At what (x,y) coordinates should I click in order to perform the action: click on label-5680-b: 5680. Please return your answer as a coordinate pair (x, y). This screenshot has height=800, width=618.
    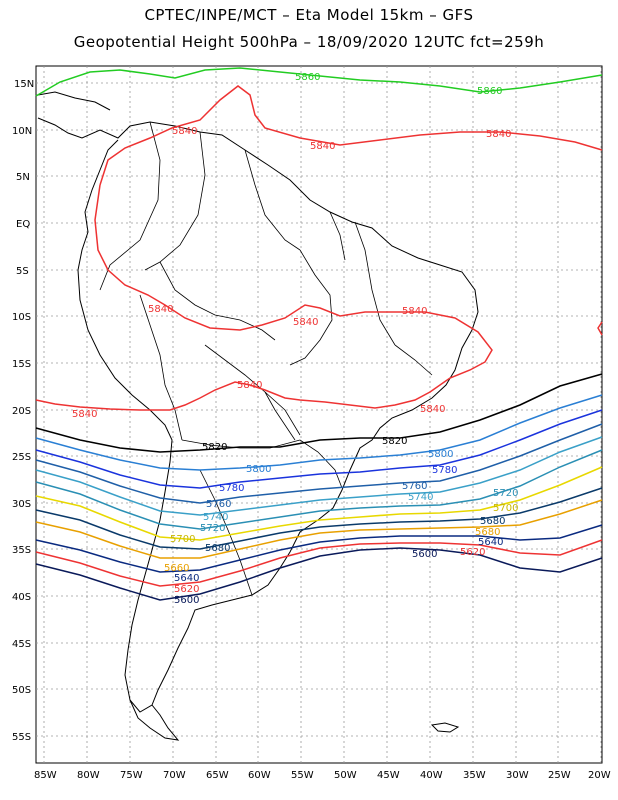
    Looking at the image, I should click on (492, 521).